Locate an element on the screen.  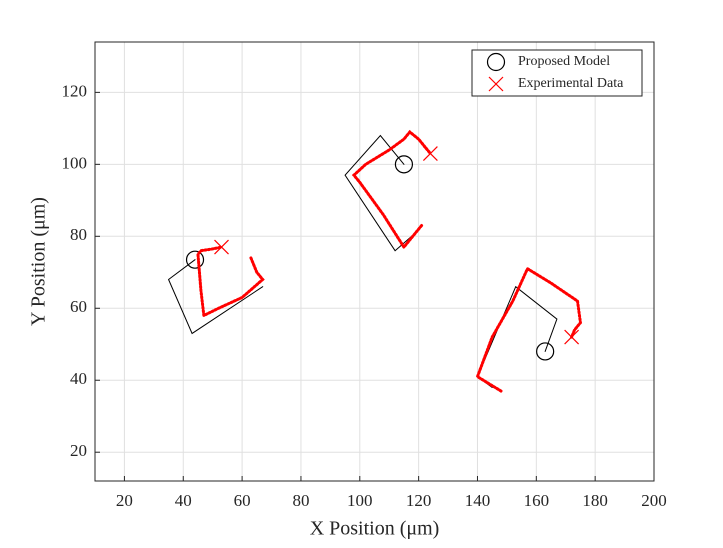
x-axis-label: X Position (μm) is located at coordinates (375, 529).